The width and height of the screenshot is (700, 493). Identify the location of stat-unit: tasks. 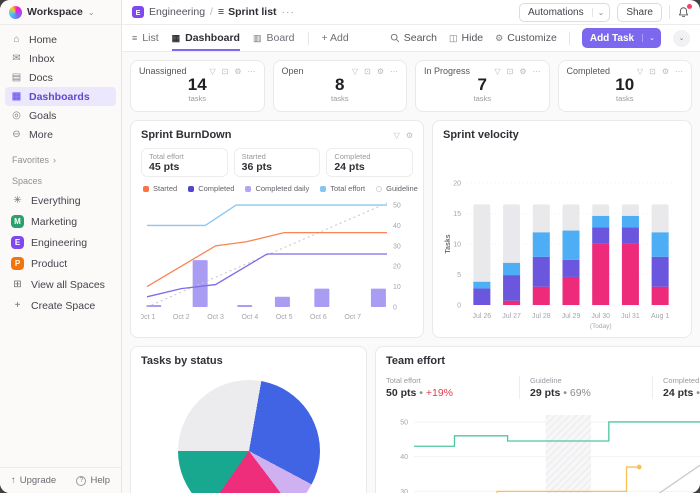
(339, 98).